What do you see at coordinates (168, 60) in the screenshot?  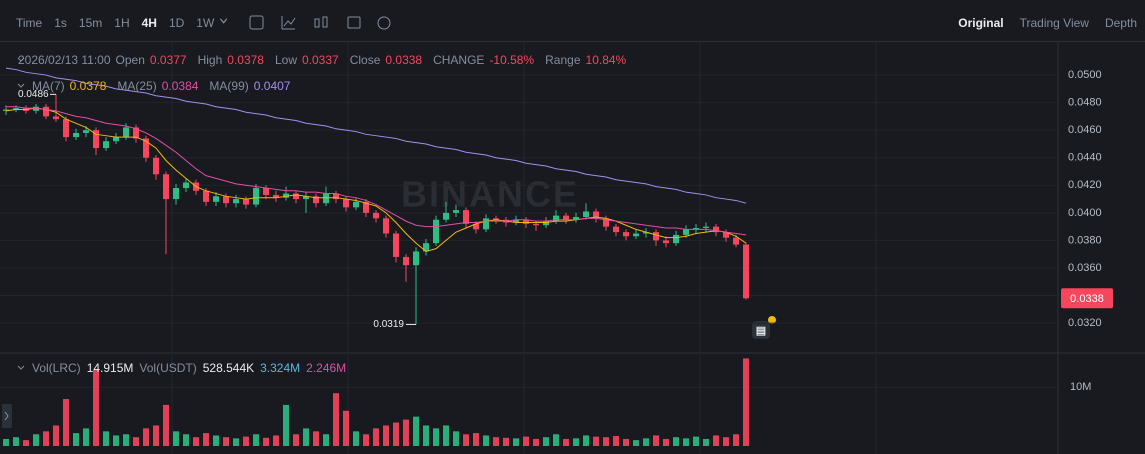 I see `header-value: 0.0377` at bounding box center [168, 60].